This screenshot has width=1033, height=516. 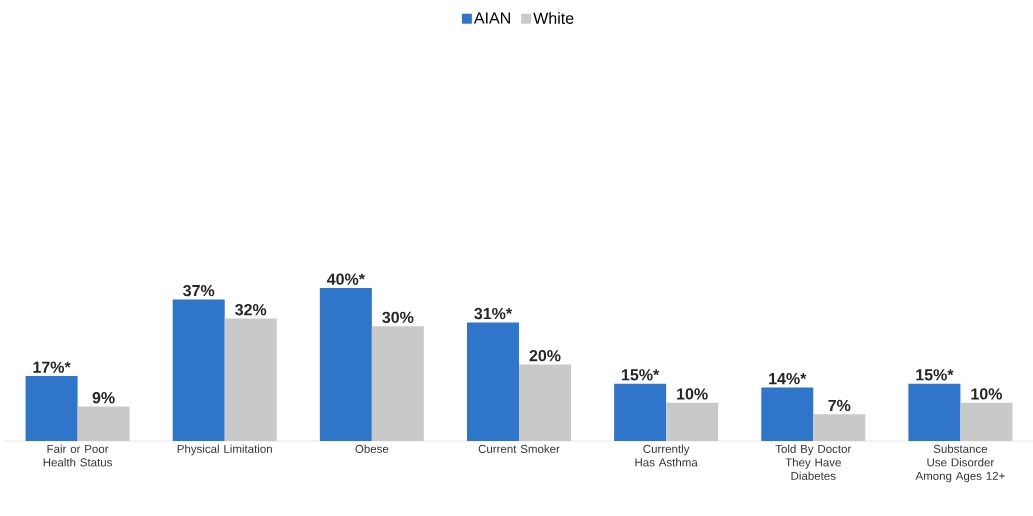 What do you see at coordinates (545, 355) in the screenshot?
I see `data-label: 20%` at bounding box center [545, 355].